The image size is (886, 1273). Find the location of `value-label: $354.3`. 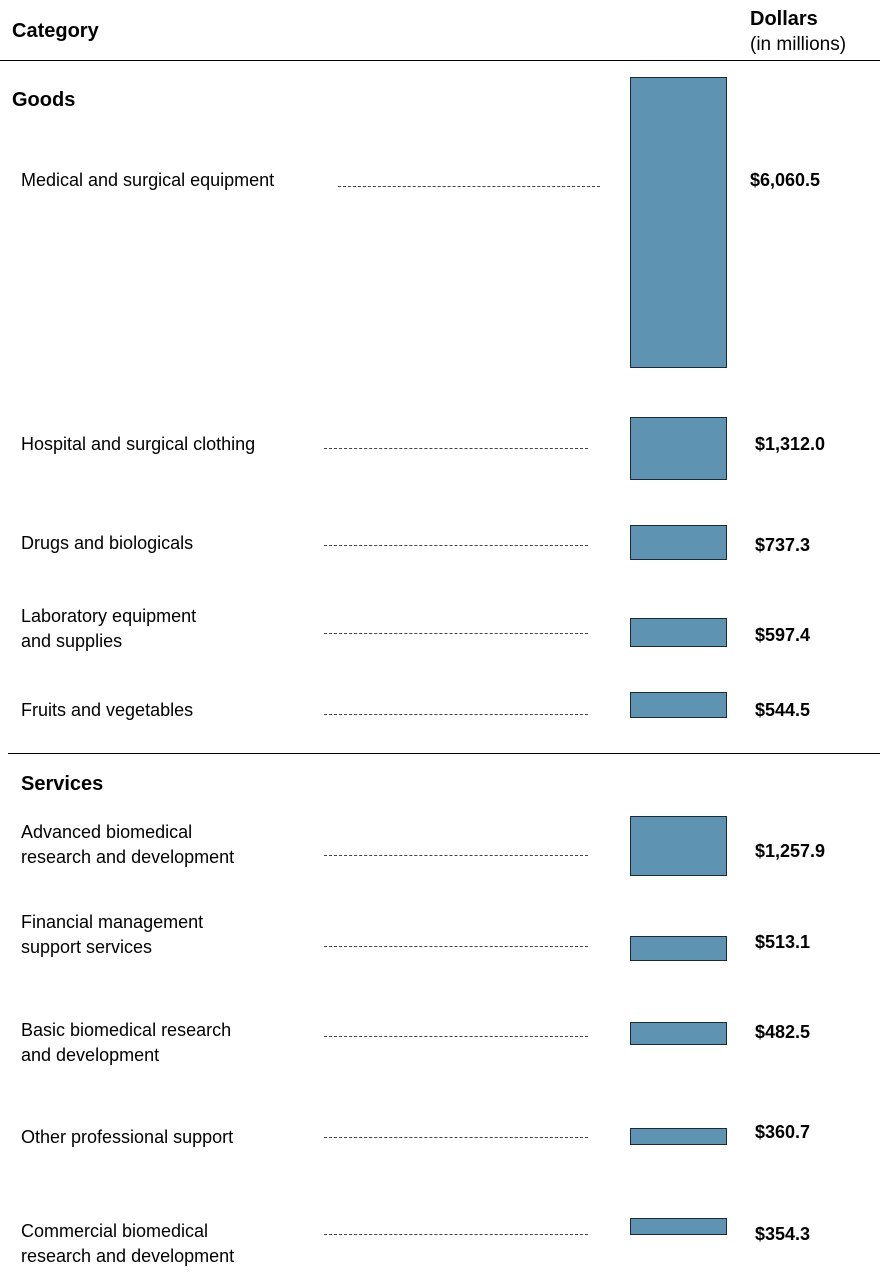

value-label: $354.3 is located at coordinates (783, 1234).